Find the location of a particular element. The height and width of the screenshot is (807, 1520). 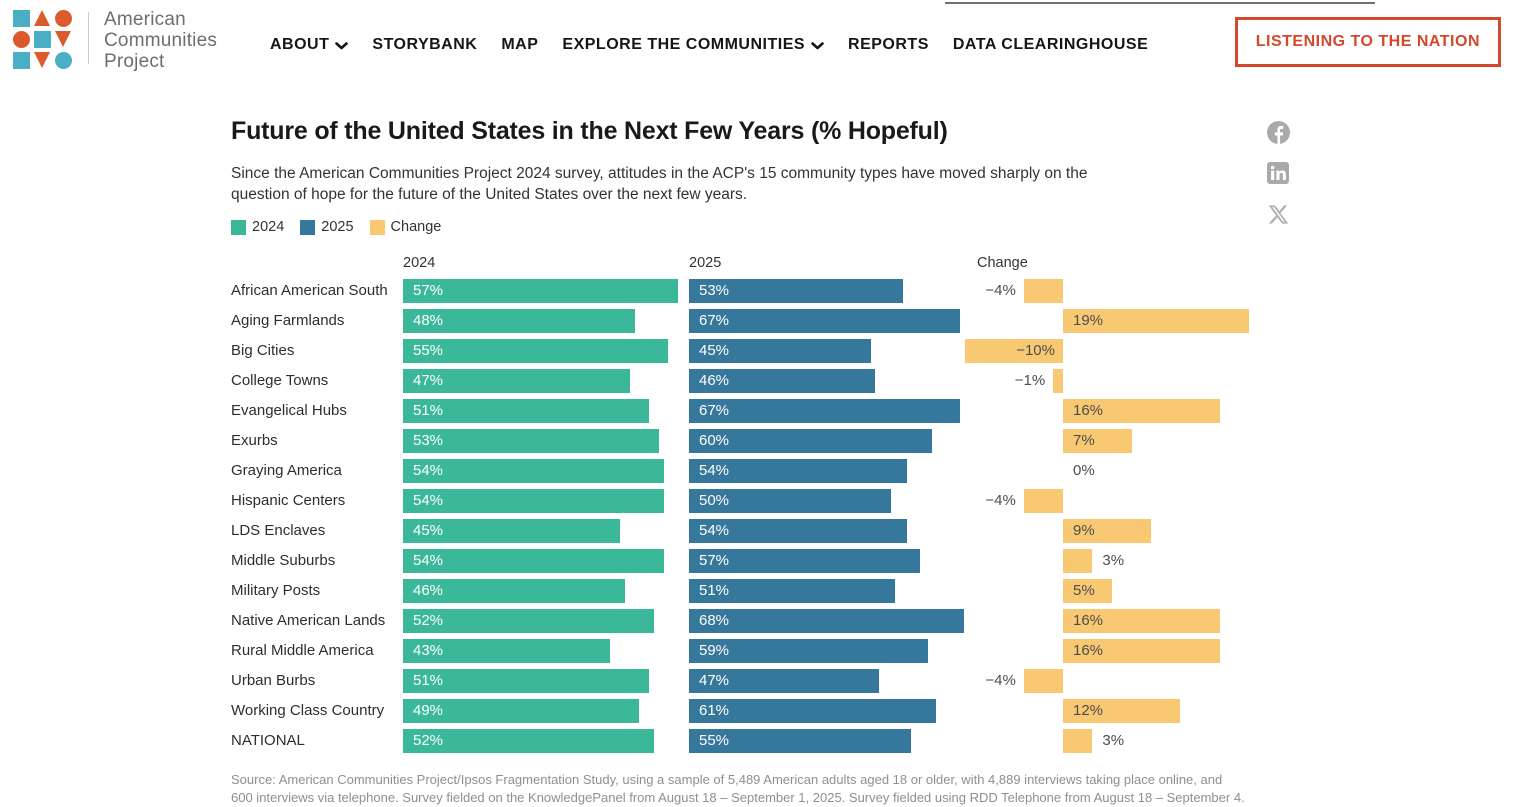

chart-row: Graying America 54% 54% 0% is located at coordinates (760, 471).